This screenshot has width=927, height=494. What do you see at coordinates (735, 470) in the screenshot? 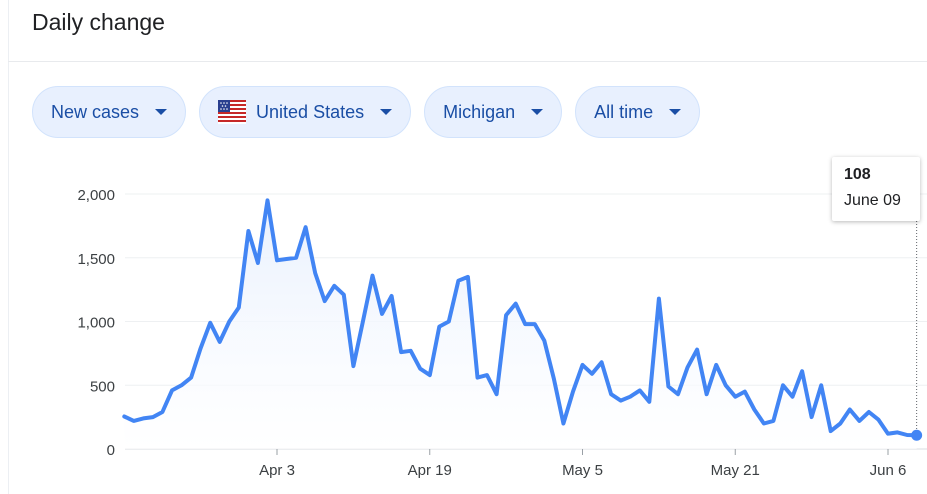
I see `x-tick-label: May 21` at bounding box center [735, 470].